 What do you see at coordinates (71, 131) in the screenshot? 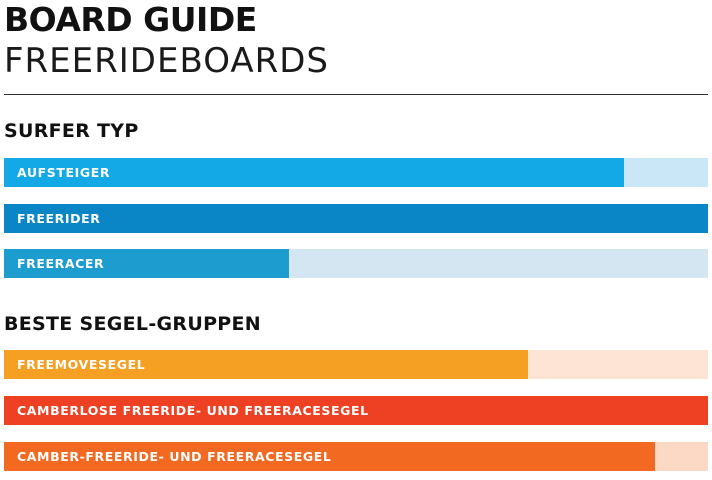
I see `surfer-type-title: SURFER TYP` at bounding box center [71, 131].